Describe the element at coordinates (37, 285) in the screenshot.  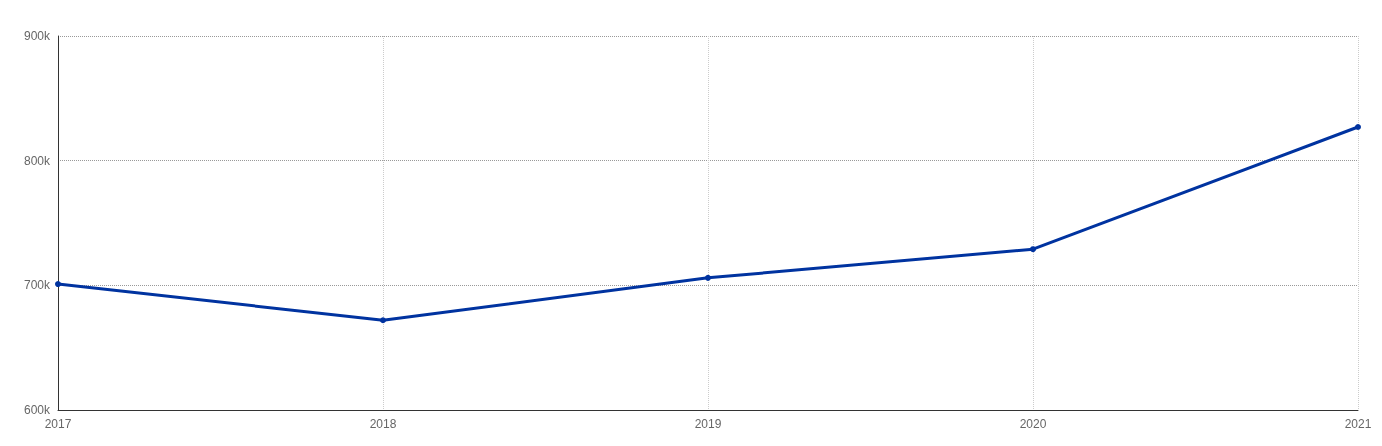
I see `y-tick-label: 700k` at that location.